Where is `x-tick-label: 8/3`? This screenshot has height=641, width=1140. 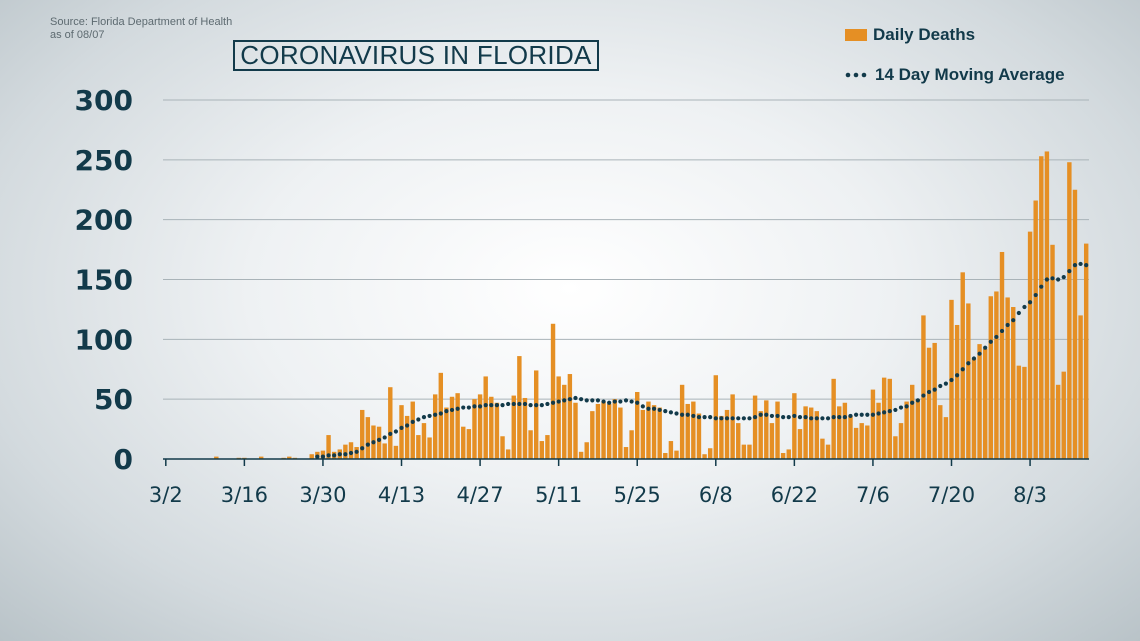 x-tick-label: 8/3 is located at coordinates (1030, 495).